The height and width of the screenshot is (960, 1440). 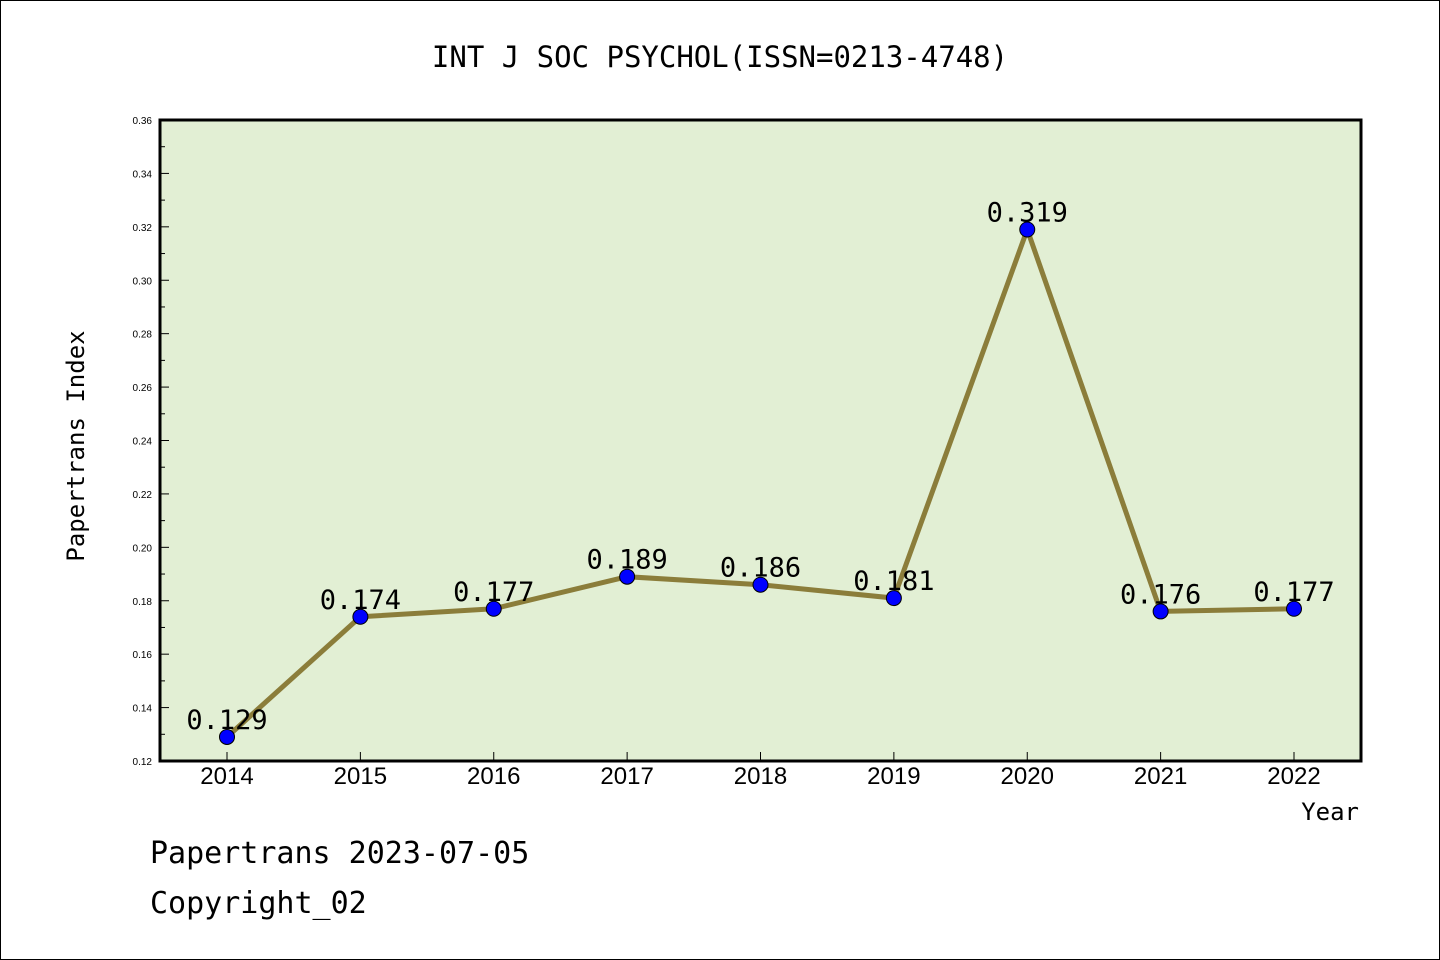 What do you see at coordinates (143, 495) in the screenshot?
I see `y-tick-label: 0.22` at bounding box center [143, 495].